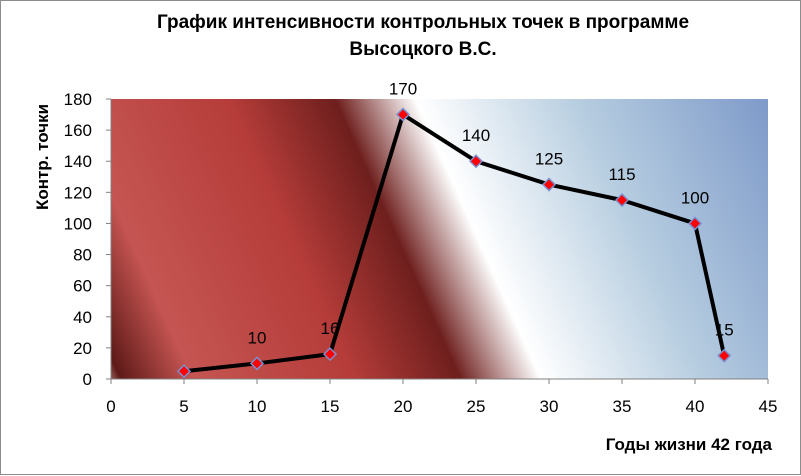 Image resolution: width=801 pixels, height=476 pixels. What do you see at coordinates (403, 406) in the screenshot?
I see `x-tick-label: 20` at bounding box center [403, 406].